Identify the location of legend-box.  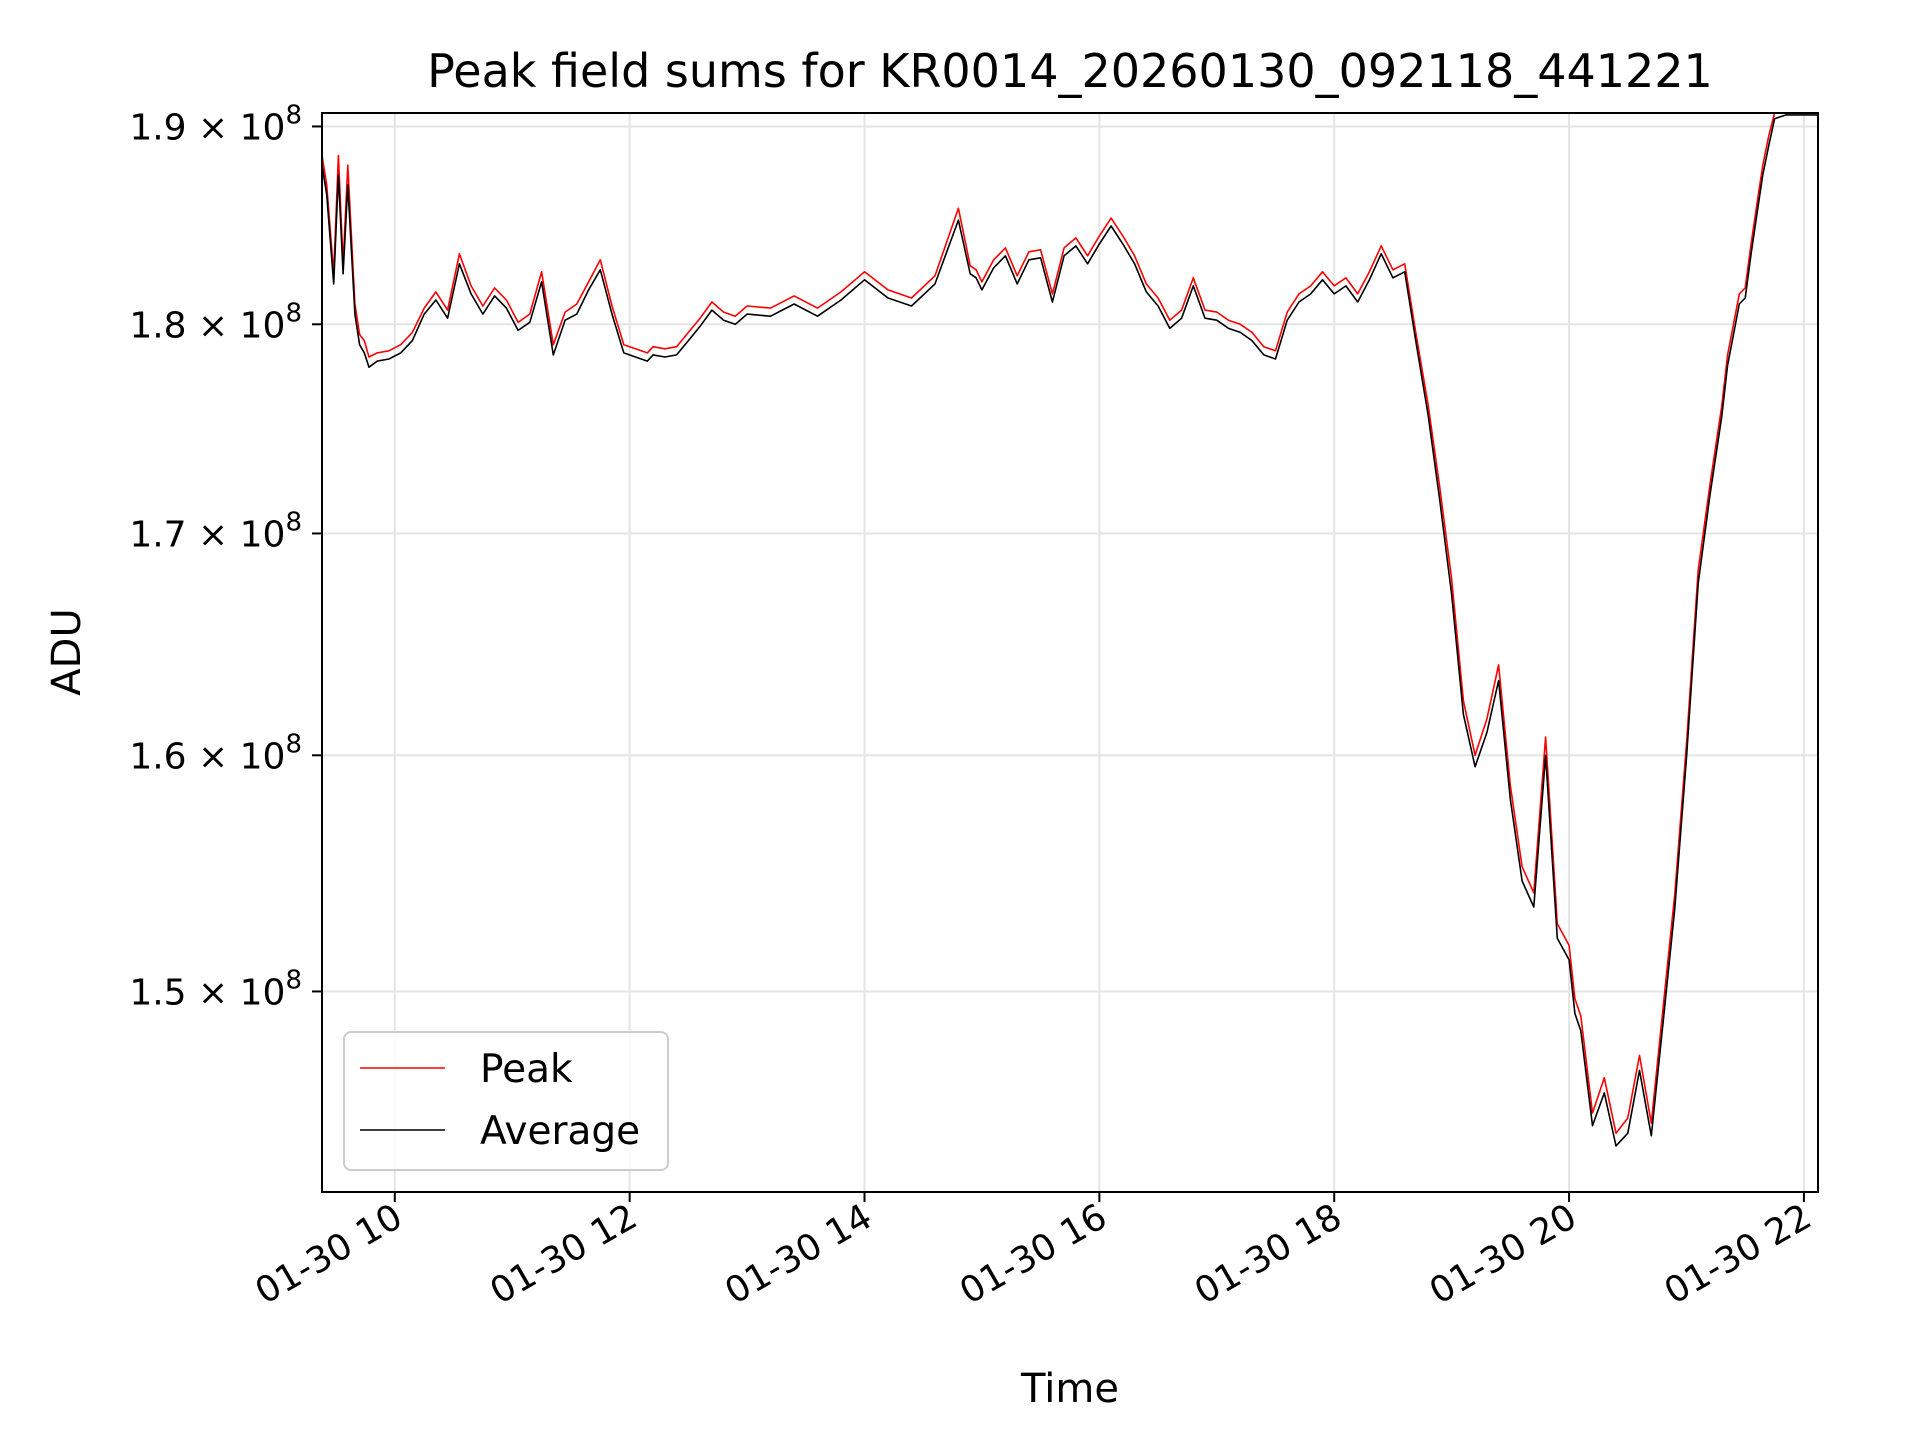
(506, 1101).